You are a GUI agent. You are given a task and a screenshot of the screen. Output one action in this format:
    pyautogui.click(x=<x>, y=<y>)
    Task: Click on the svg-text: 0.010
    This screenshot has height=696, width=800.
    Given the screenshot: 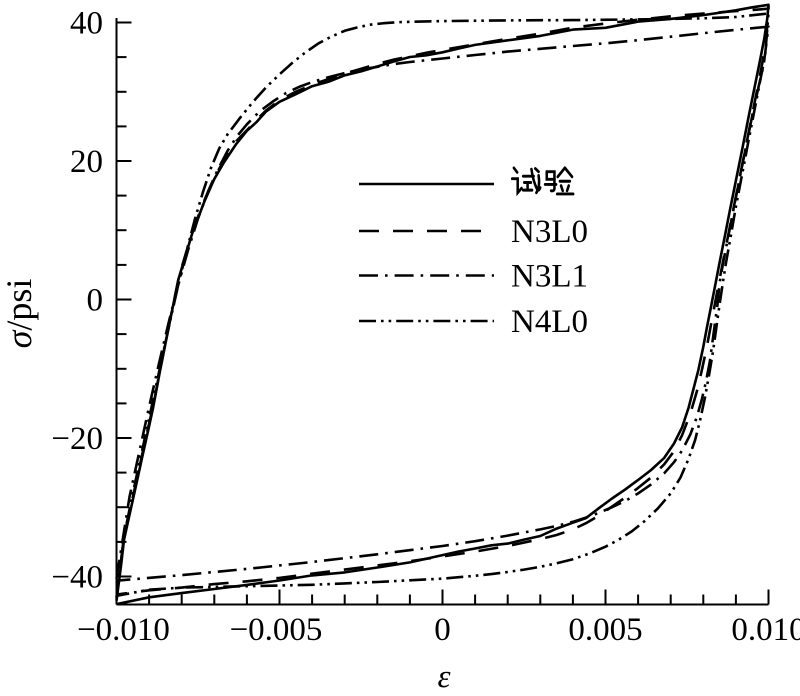 What is the action you would take?
    pyautogui.click(x=765, y=630)
    